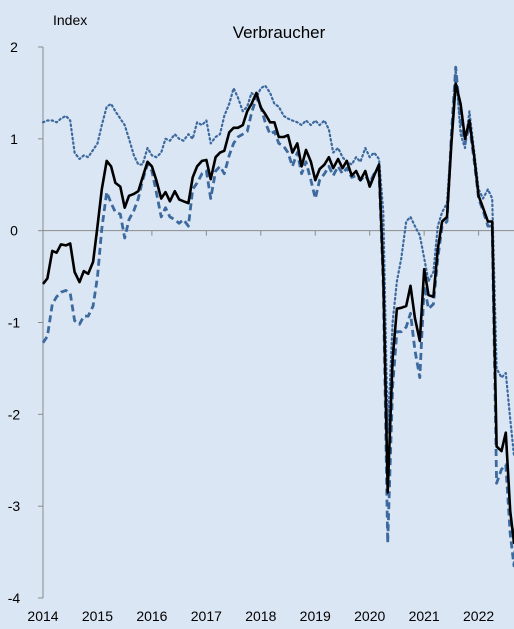 The width and height of the screenshot is (514, 629). What do you see at coordinates (14, 139) in the screenshot?
I see `y-tick-label: 1` at bounding box center [14, 139].